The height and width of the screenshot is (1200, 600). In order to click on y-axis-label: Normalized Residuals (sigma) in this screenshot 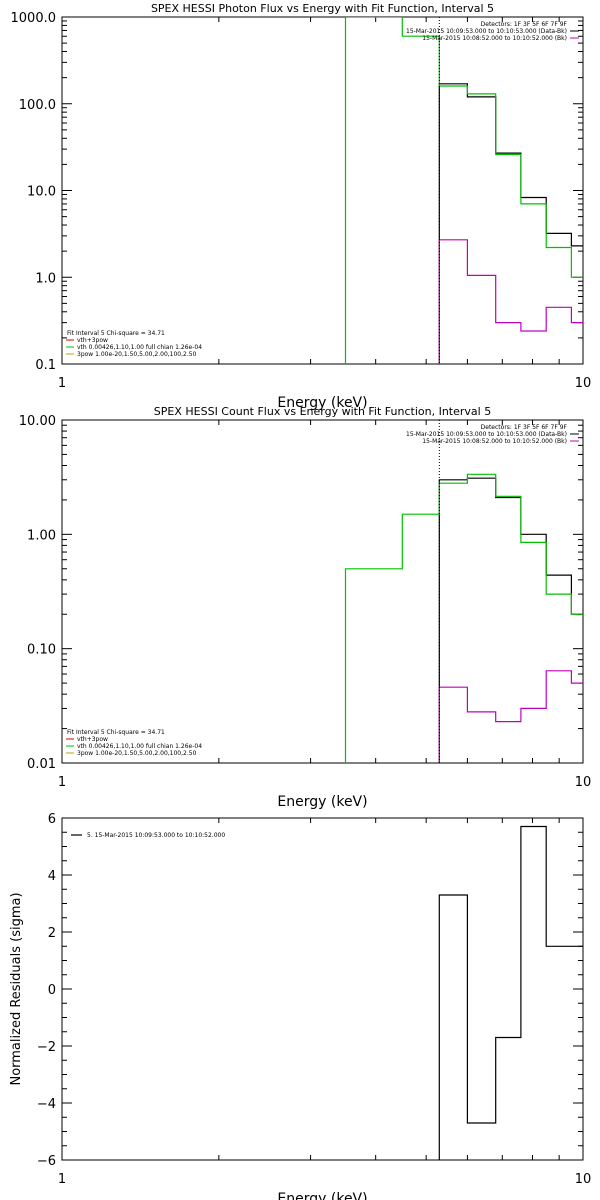, I will do `click(16, 988)`.